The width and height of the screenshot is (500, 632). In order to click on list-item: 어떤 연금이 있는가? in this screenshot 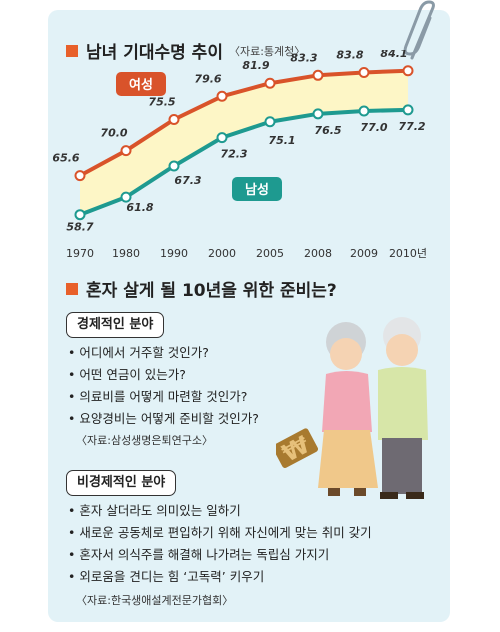, I will do `click(163, 375)`.